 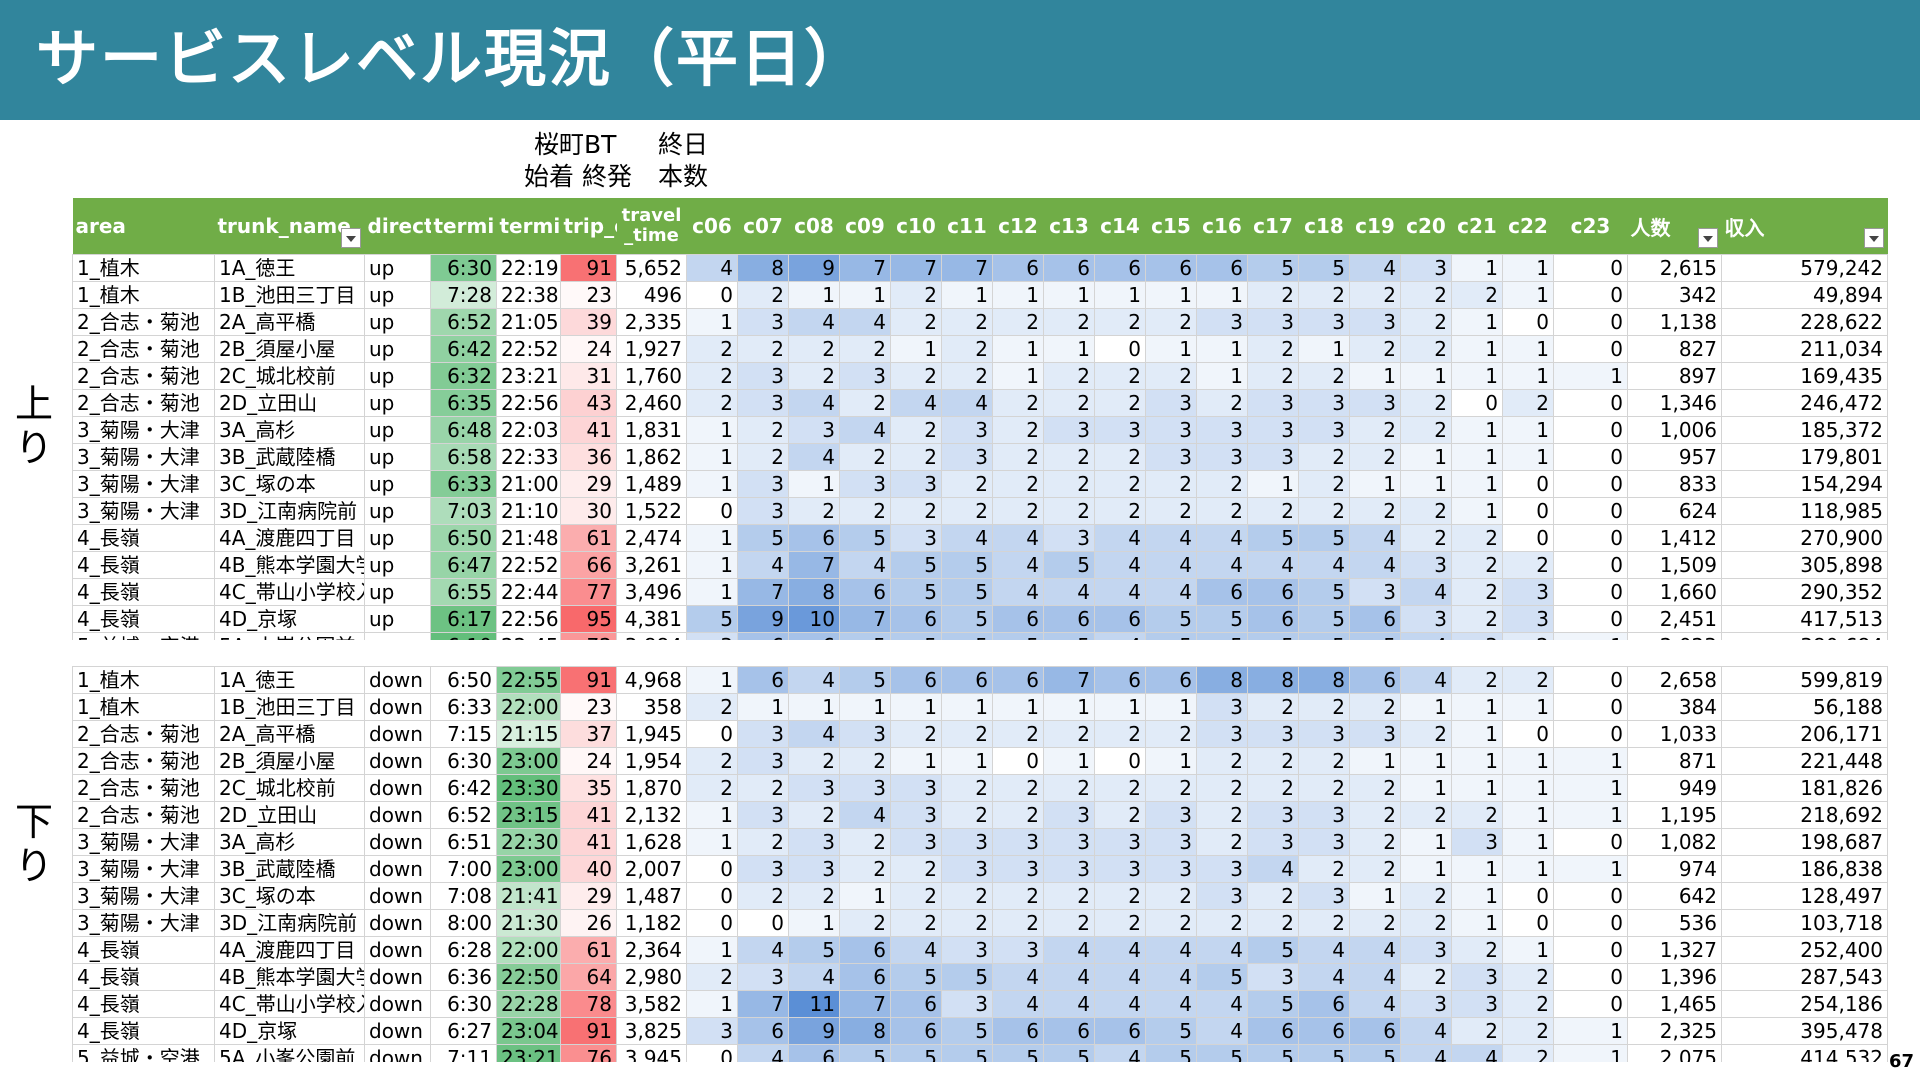 I want to click on table-cell: 6:28, so click(x=463, y=950).